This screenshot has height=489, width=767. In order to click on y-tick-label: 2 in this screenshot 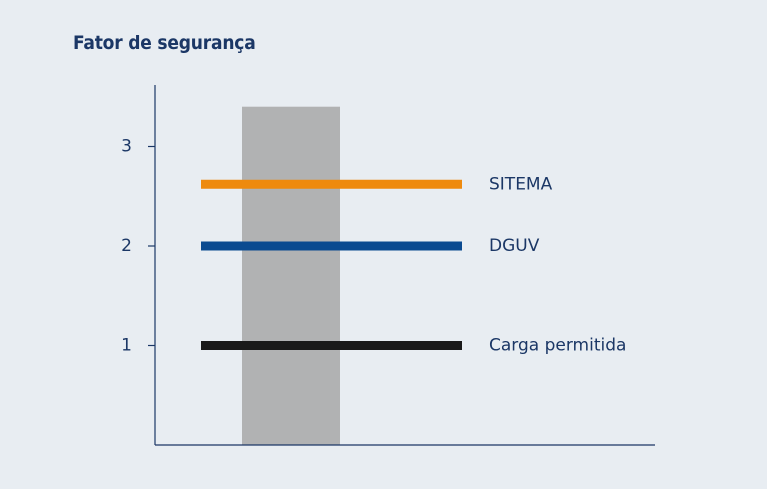, I will do `click(126, 246)`.